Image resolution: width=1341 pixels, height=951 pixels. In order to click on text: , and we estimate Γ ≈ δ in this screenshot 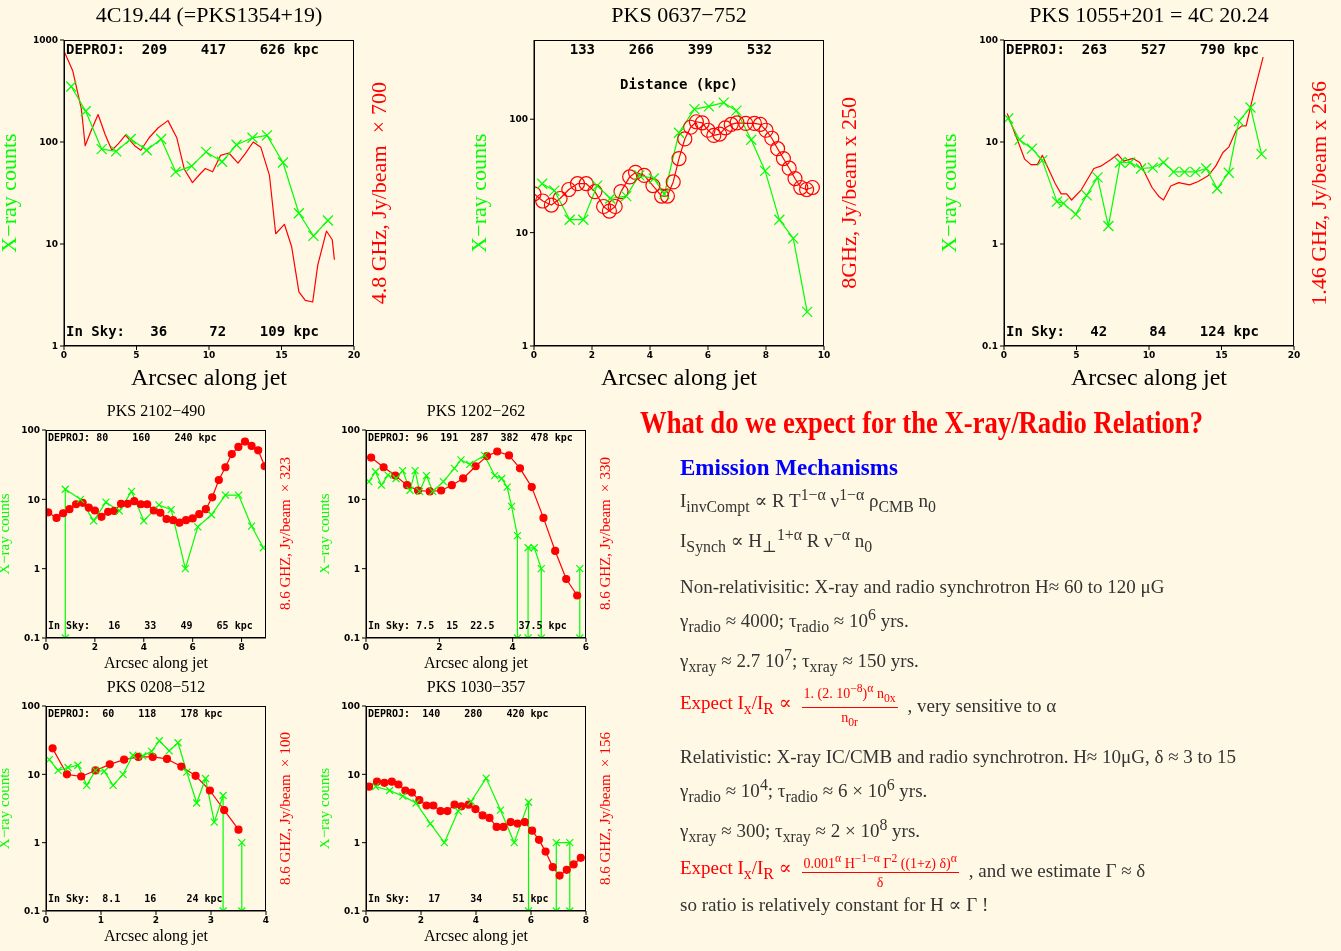, I will do `click(1057, 870)`.